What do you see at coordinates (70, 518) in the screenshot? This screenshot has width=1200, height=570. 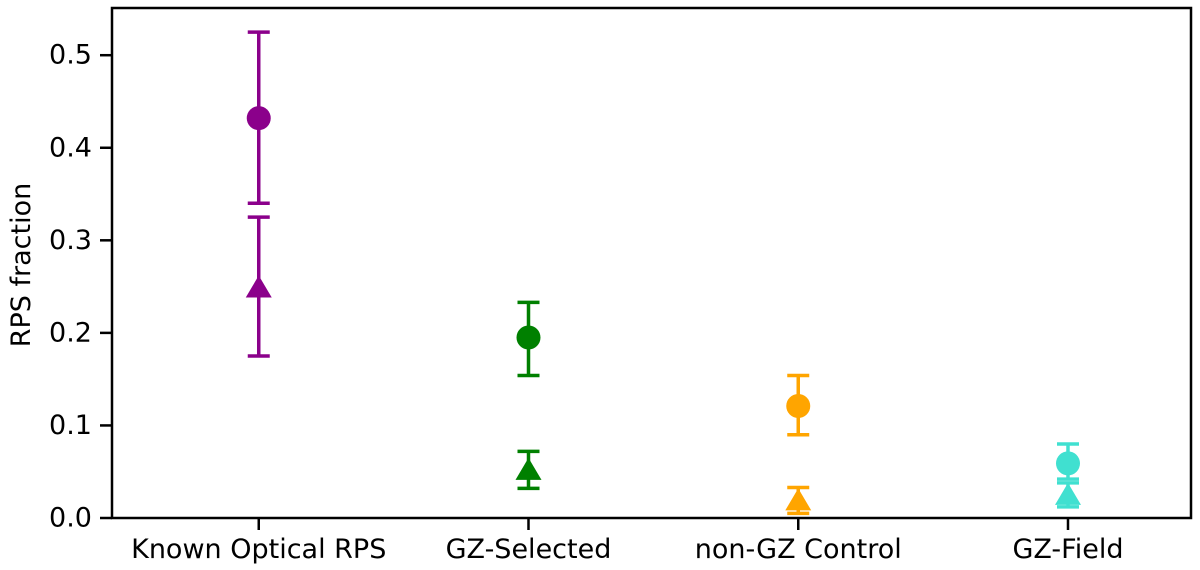 I see `y-tick-label: 0.0` at bounding box center [70, 518].